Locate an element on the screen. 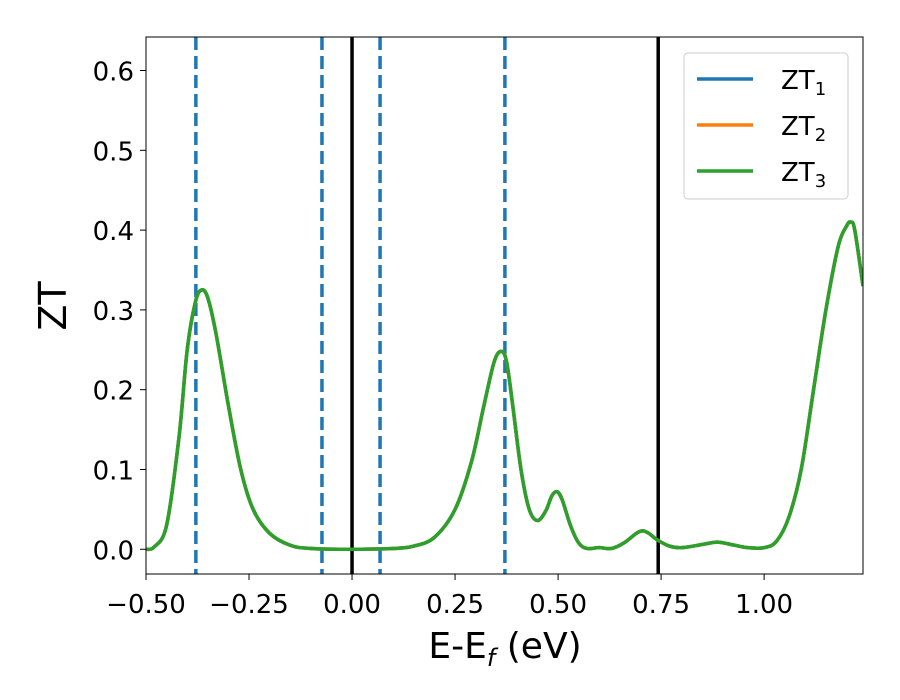 This screenshot has width=900, height=700. x-tick-label: 1.00 is located at coordinates (764, 605).